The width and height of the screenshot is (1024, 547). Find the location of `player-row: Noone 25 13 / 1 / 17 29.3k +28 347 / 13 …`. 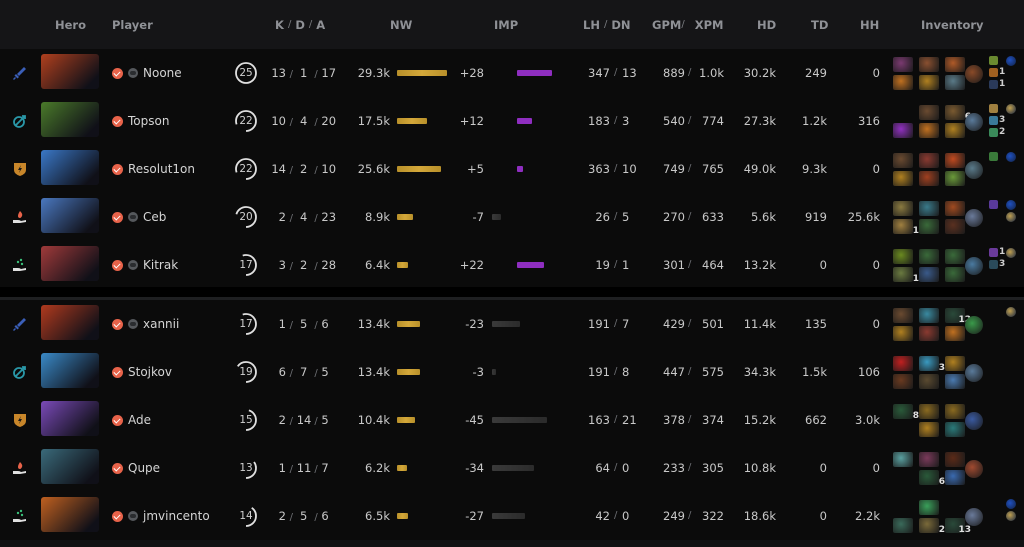

player-row: Noone 25 13 / 1 / 17 29.3k +28 347 / 13 … is located at coordinates (512, 73).